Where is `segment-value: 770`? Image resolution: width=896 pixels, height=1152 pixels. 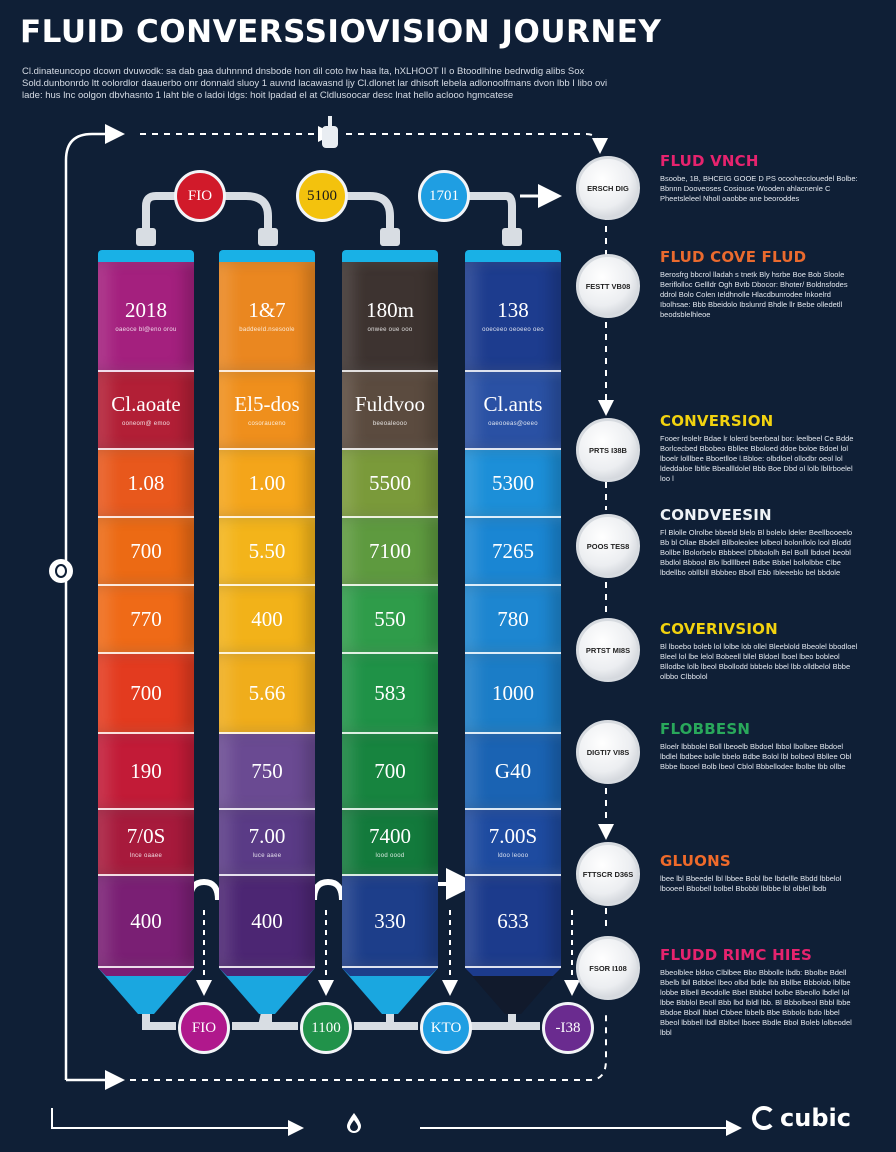
segment-value: 770 is located at coordinates (146, 618).